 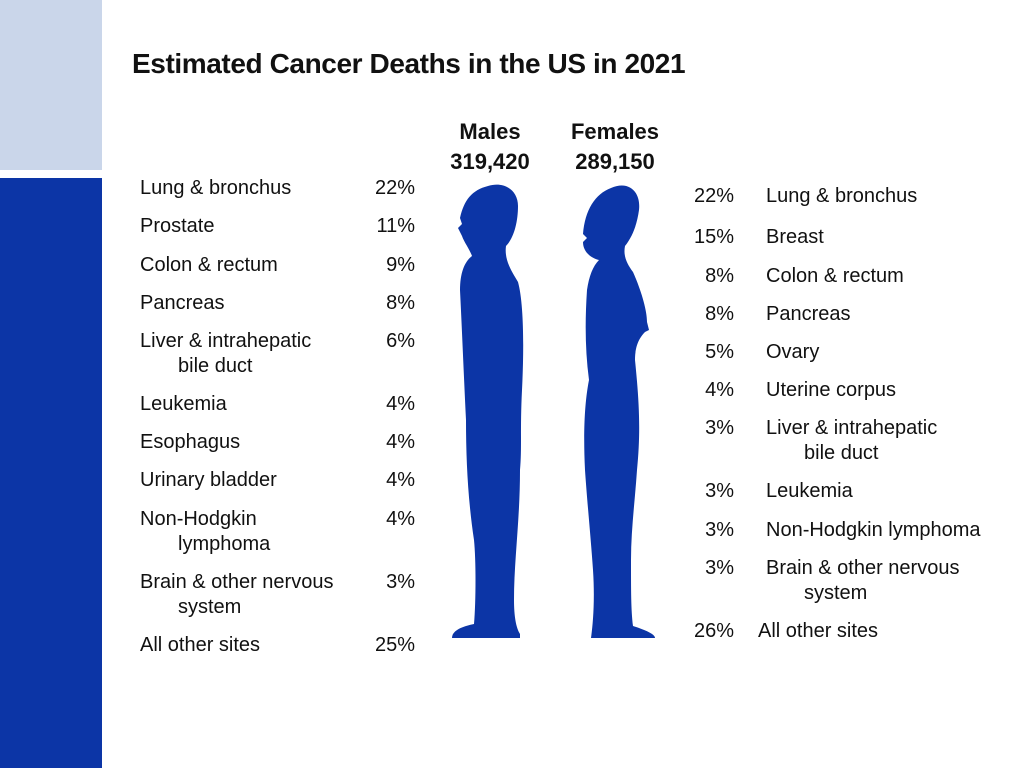 I want to click on female-site-label: Breast, so click(x=795, y=237).